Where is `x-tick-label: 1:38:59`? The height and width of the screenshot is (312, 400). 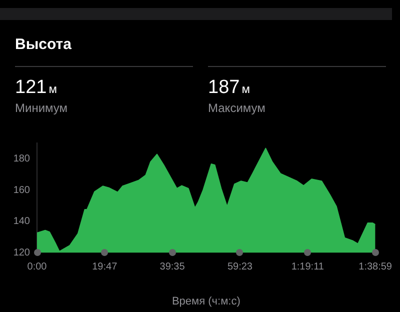
x-tick-label: 1:38:59 is located at coordinates (375, 267).